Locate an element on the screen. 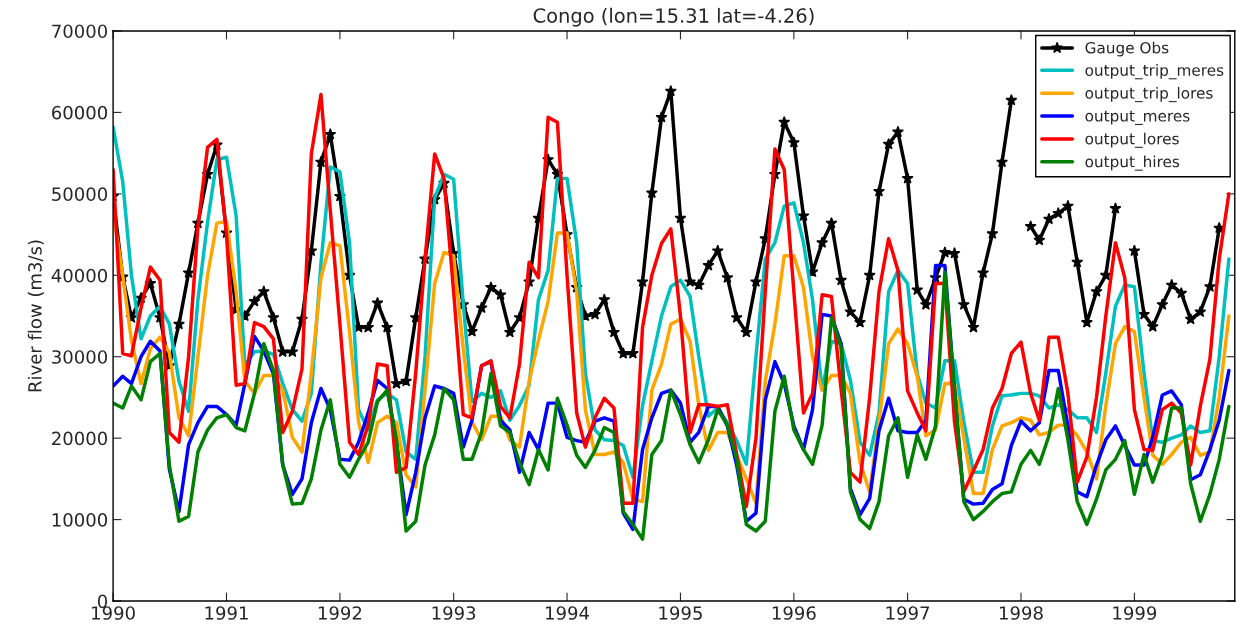  legend-label: output_trip_meres is located at coordinates (1154, 72).